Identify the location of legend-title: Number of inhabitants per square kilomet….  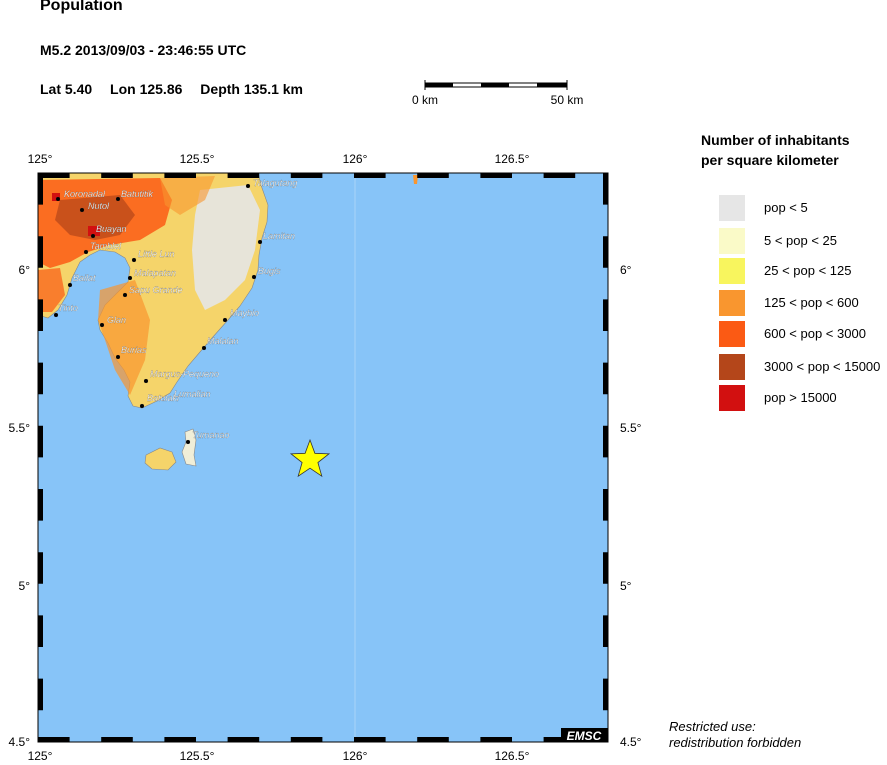
(791, 150).